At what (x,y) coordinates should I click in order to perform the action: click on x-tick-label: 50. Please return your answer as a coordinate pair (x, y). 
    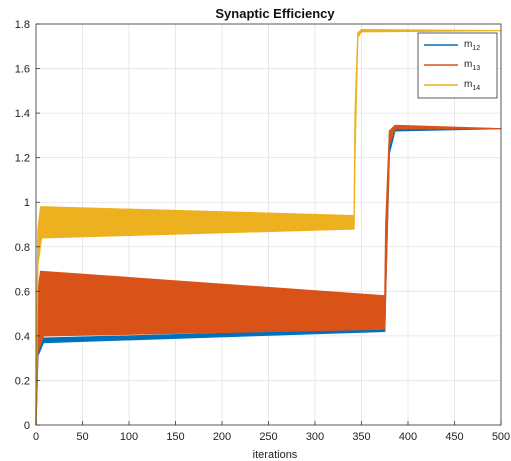
    Looking at the image, I should click on (82, 437).